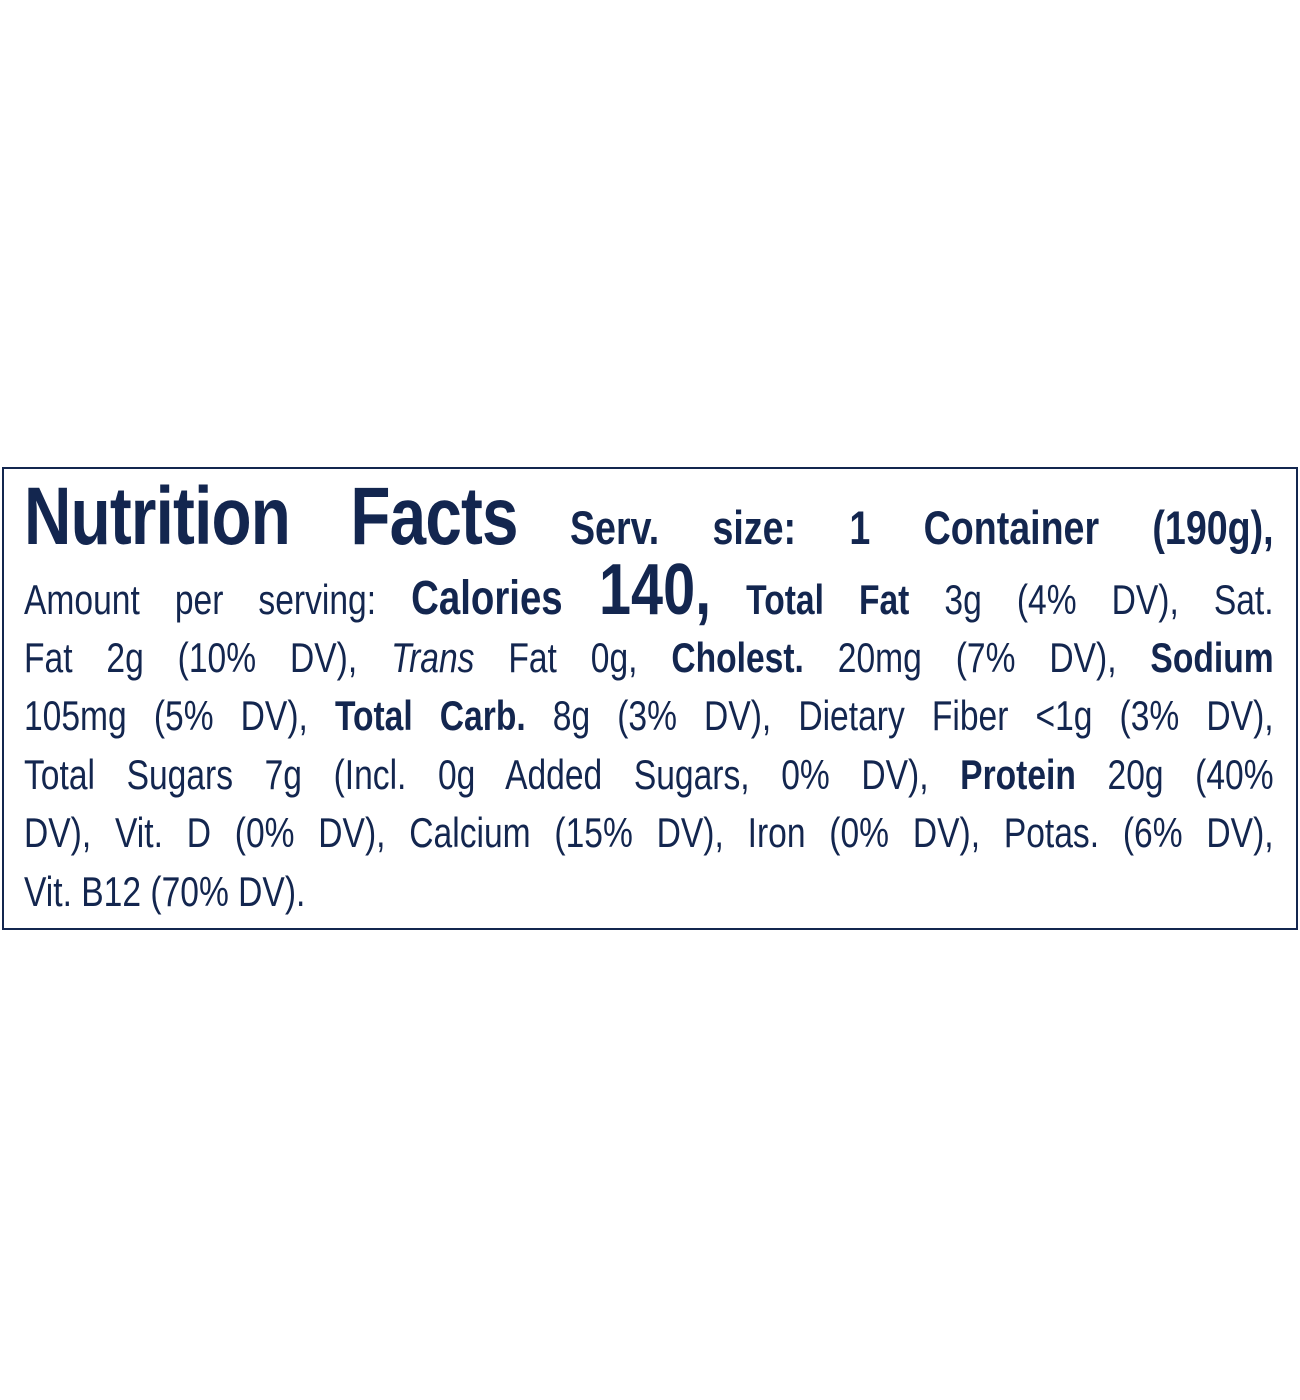  What do you see at coordinates (430, 715) in the screenshot?
I see `total-carb-label: Total Carb.` at bounding box center [430, 715].